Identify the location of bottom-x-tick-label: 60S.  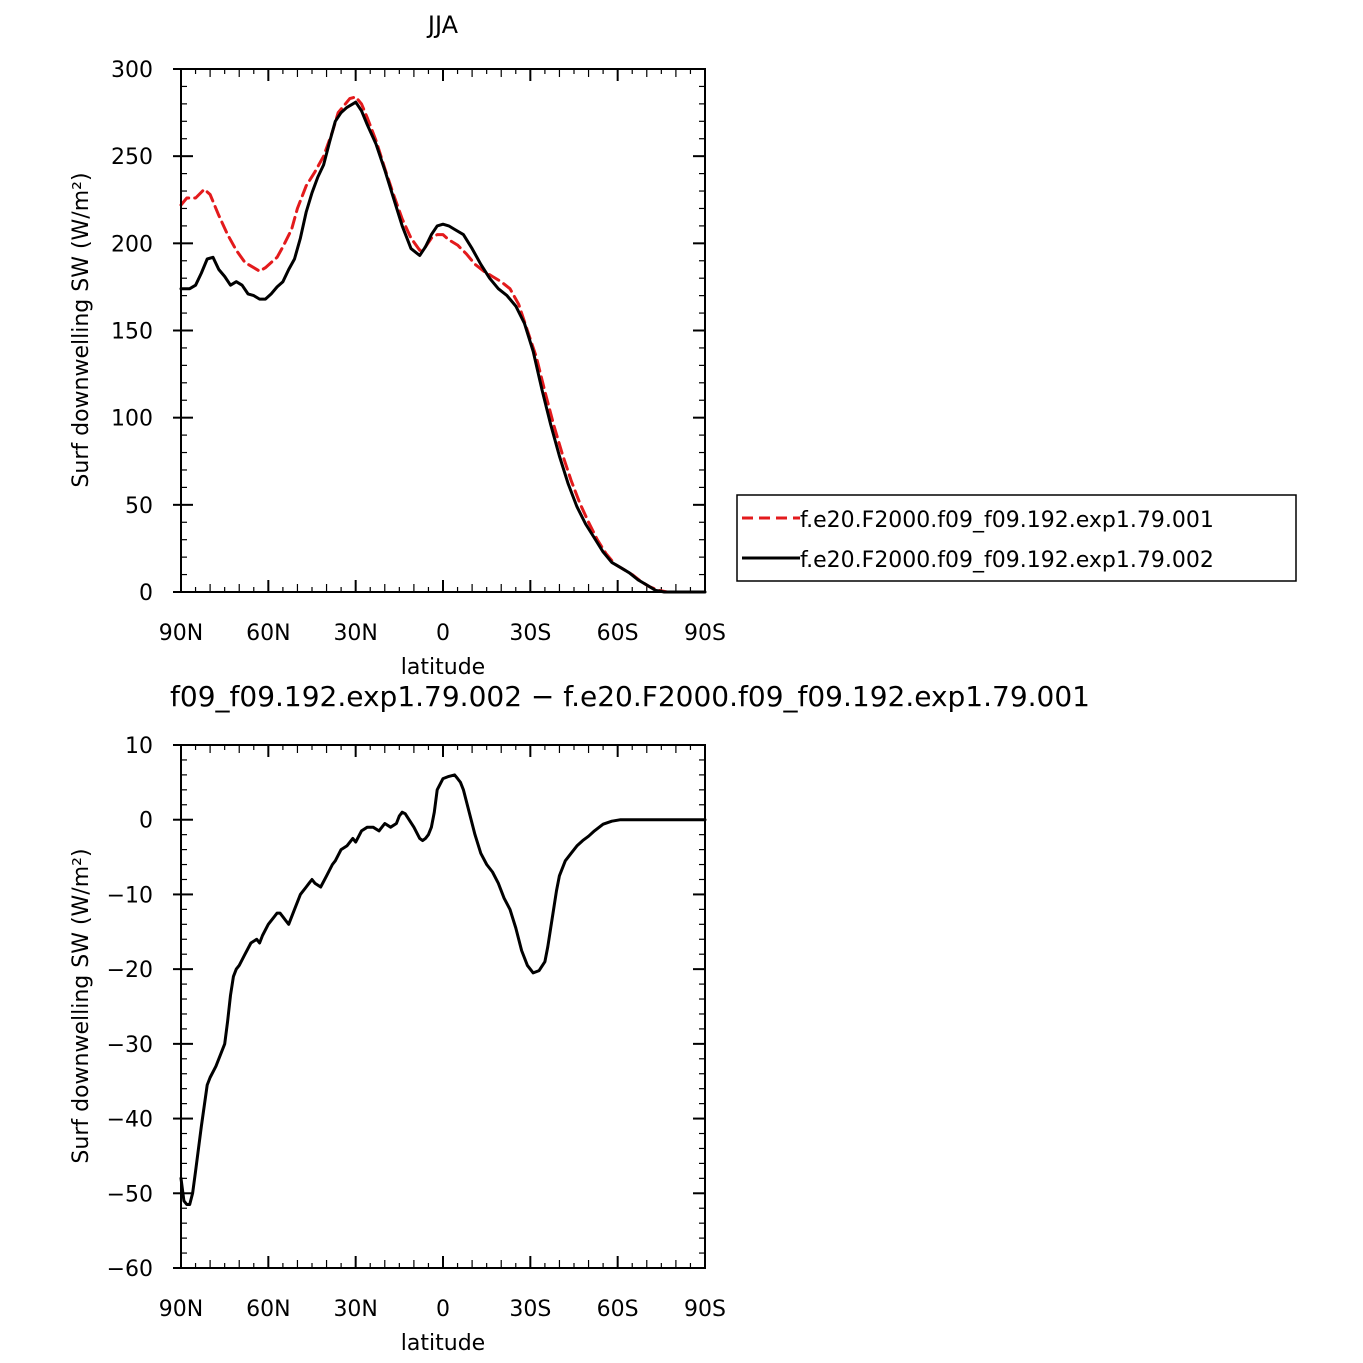
(618, 1309).